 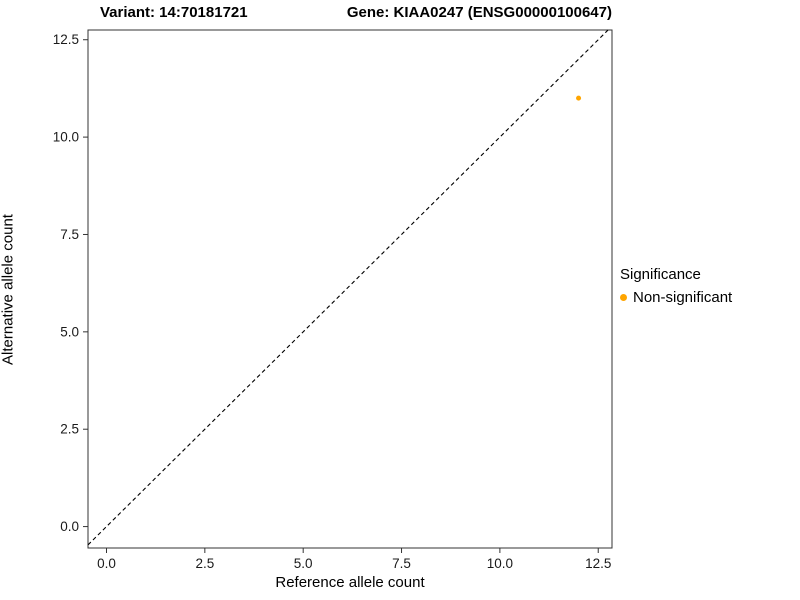 I want to click on legend-title: Significance, so click(x=660, y=274).